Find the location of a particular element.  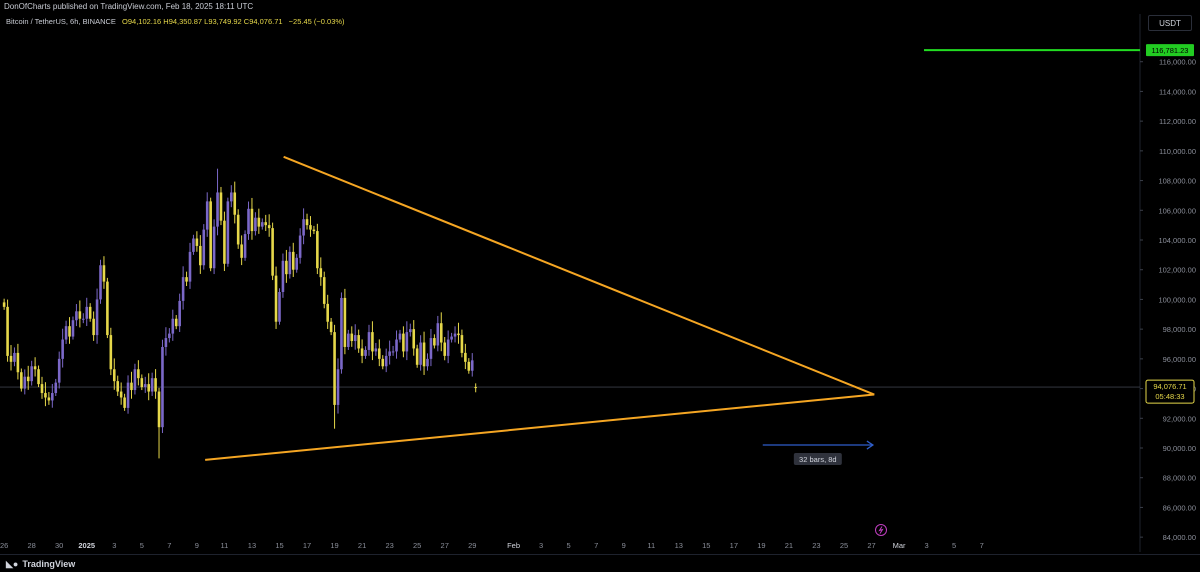

brand-logo: ◣● TradingView is located at coordinates (40, 564).